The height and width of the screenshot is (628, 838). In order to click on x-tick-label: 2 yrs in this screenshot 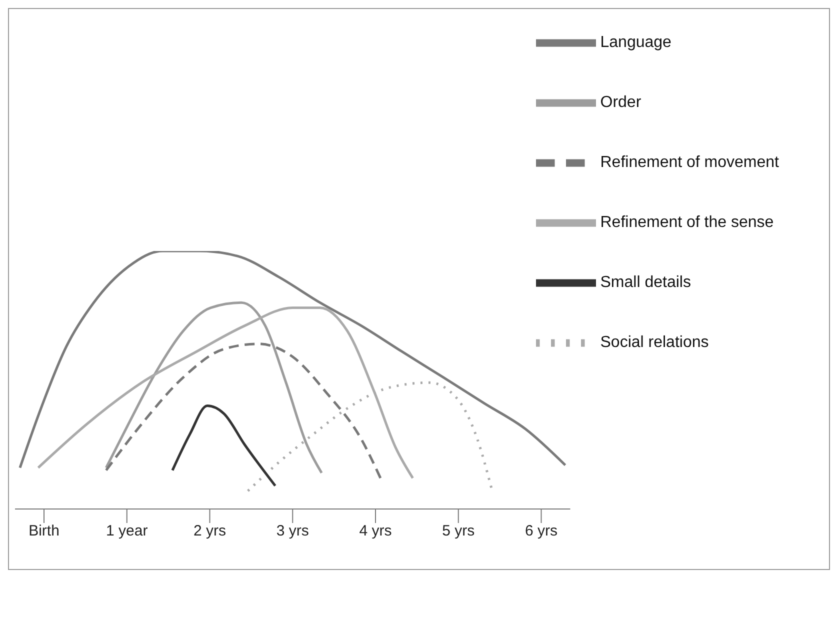, I will do `click(209, 531)`.